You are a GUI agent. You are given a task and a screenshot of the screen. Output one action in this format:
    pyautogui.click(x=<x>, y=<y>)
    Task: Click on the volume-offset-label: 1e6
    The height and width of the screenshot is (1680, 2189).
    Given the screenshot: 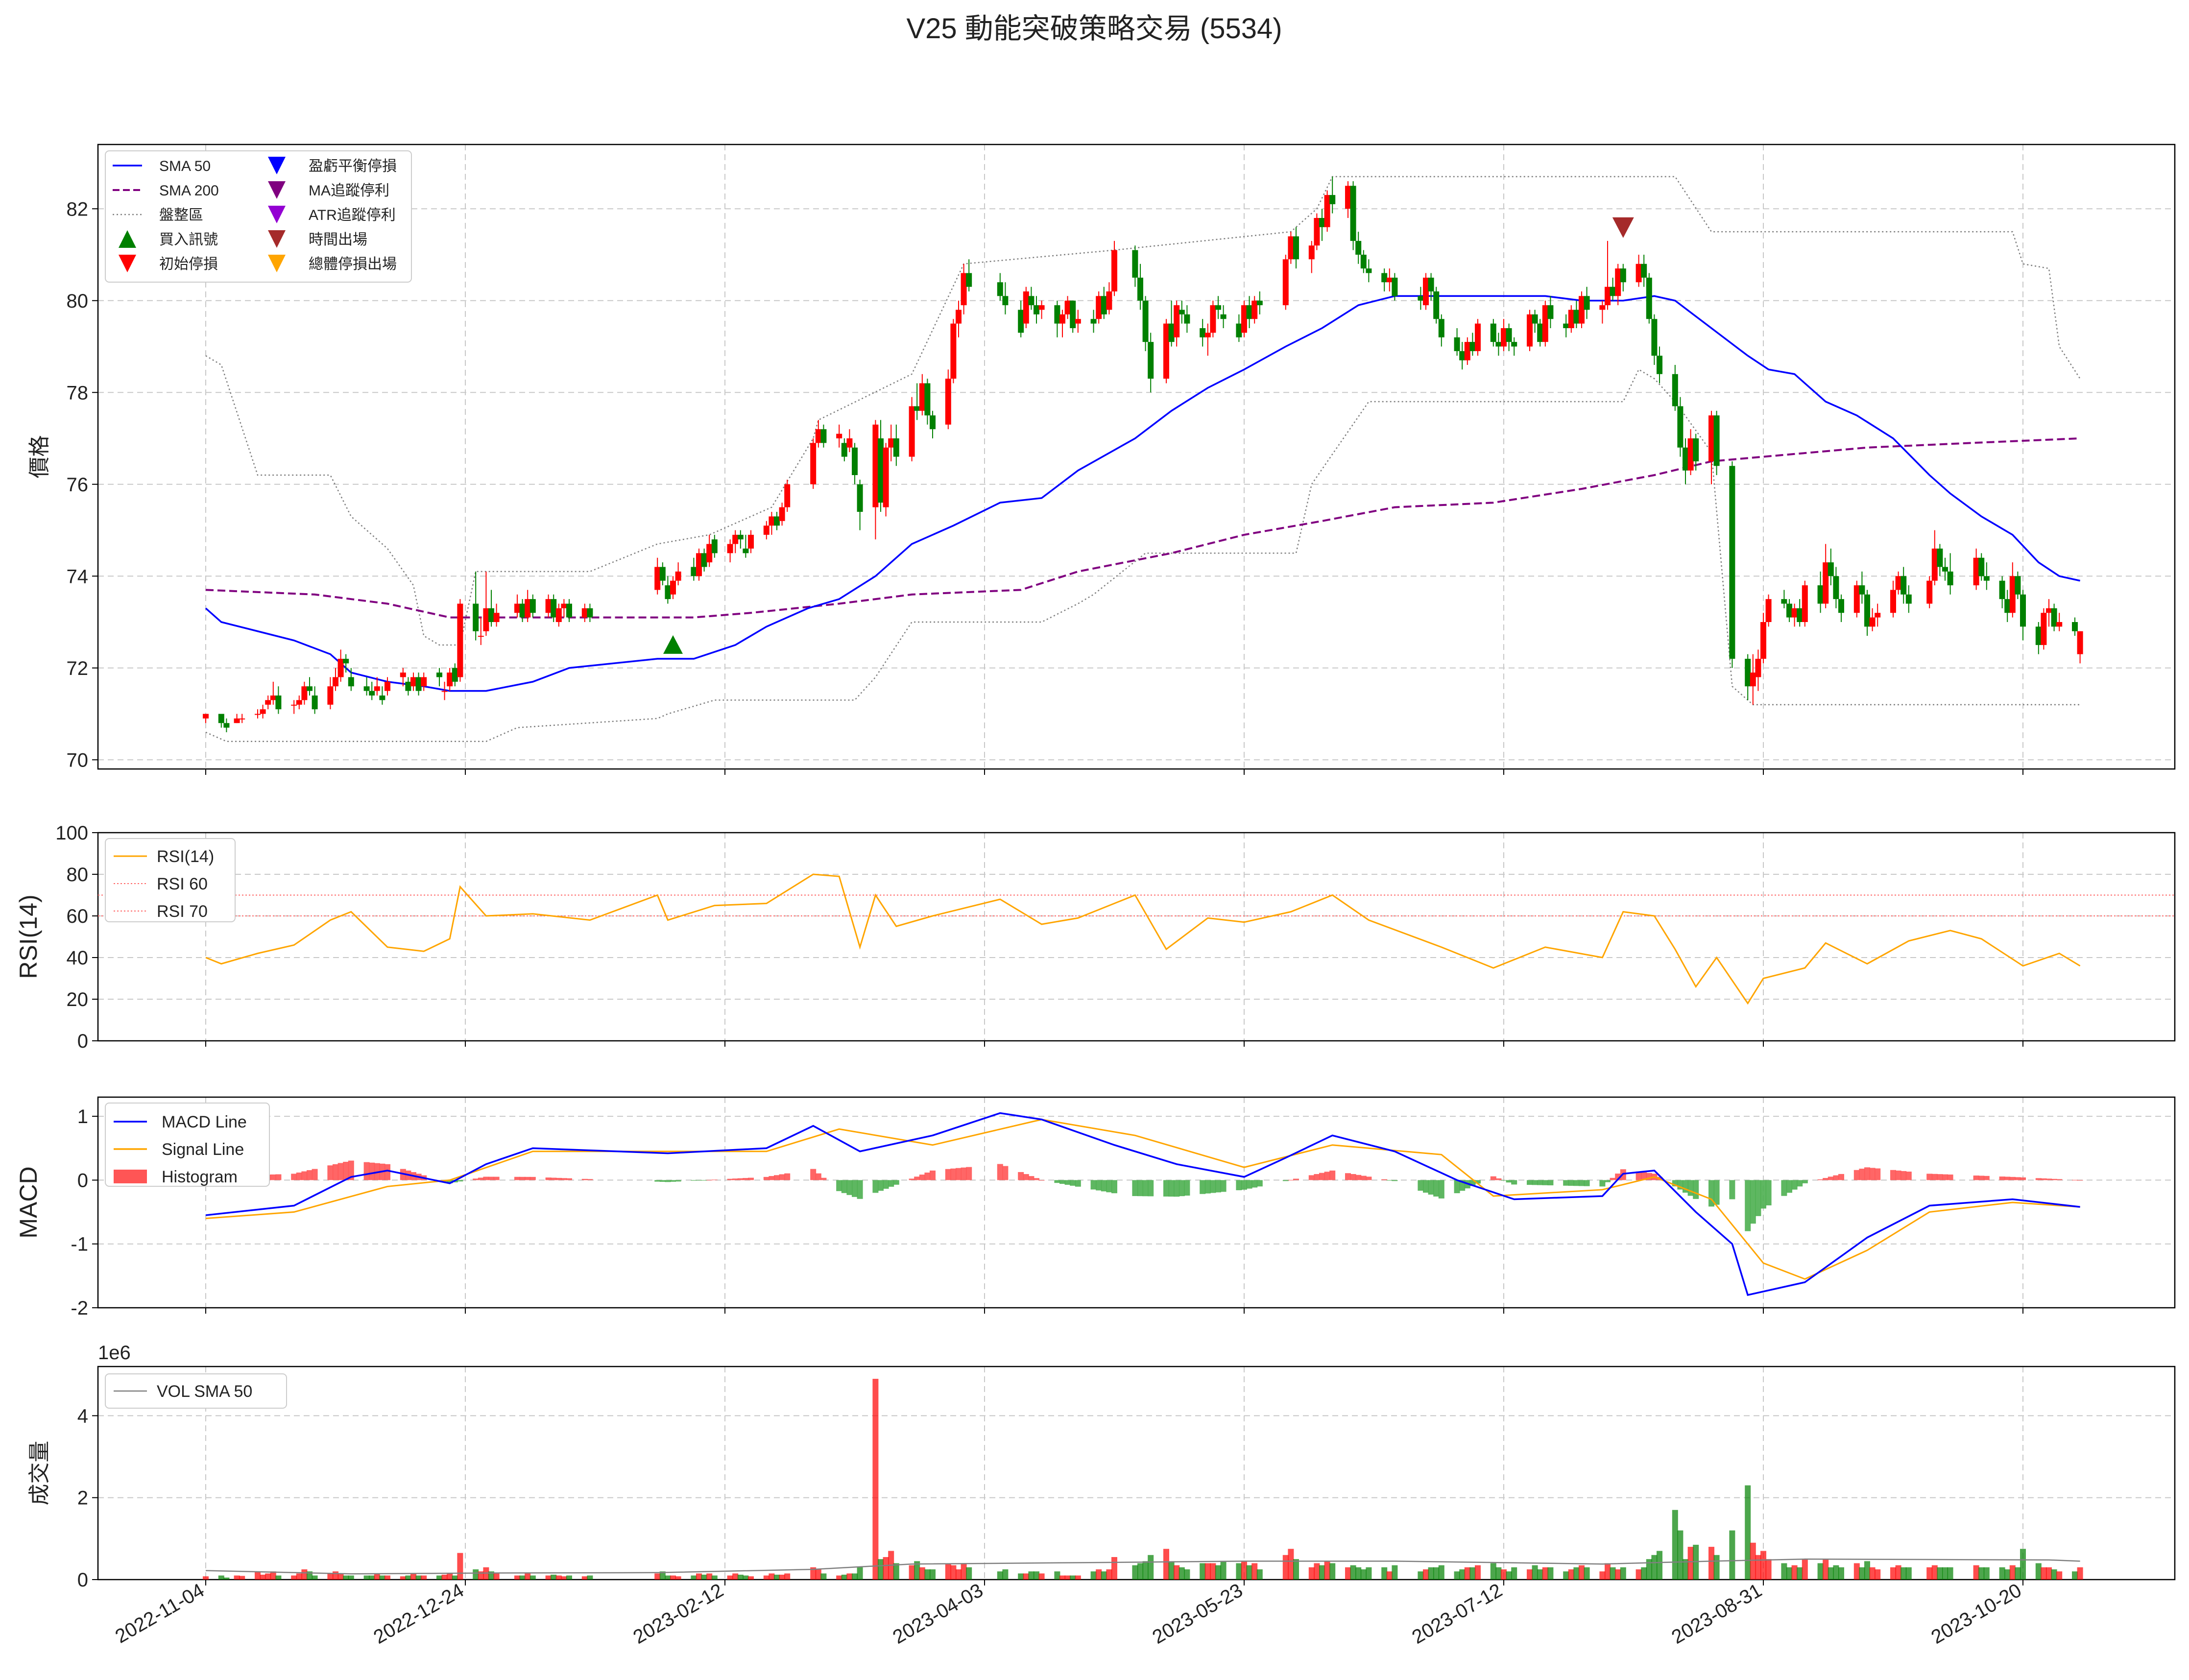 What is the action you would take?
    pyautogui.click(x=114, y=1353)
    